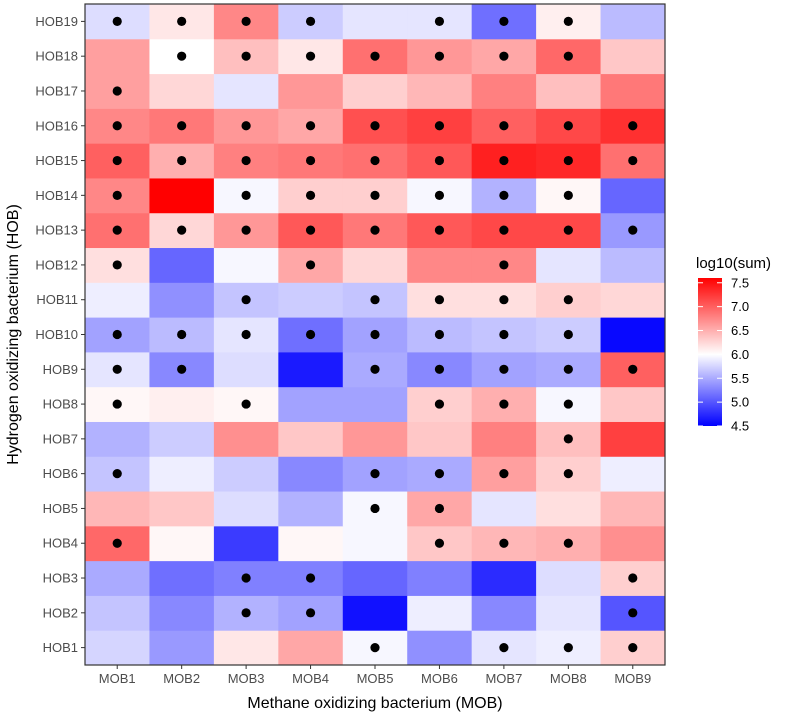  Describe the element at coordinates (246, 648) in the screenshot. I see `heatmap-cell-hob1-mob3` at that location.